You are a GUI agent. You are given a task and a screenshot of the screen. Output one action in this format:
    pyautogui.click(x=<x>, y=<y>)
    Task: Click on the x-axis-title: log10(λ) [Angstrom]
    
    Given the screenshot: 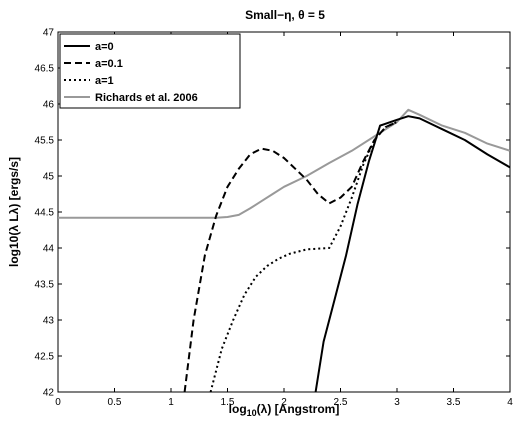 What is the action you would take?
    pyautogui.click(x=284, y=410)
    